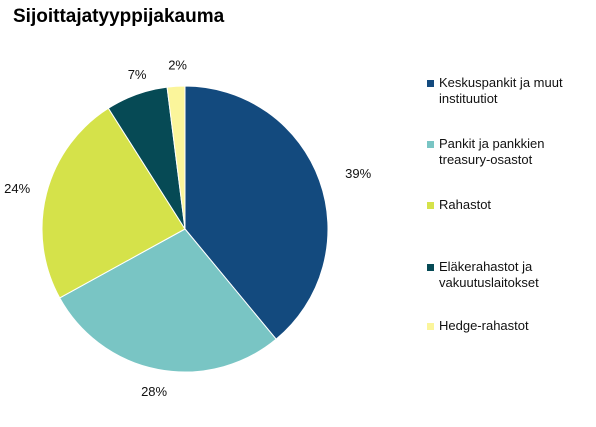 This screenshot has height=427, width=596. I want to click on slice-percent-label: 39%, so click(358, 173).